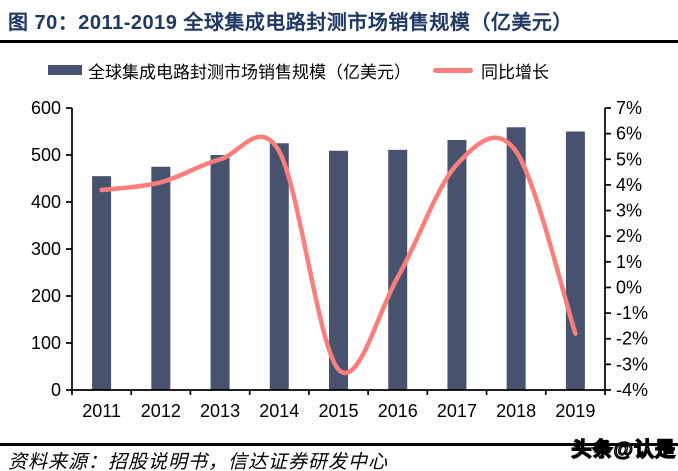  I want to click on right-axis-label: -4%, so click(632, 390).